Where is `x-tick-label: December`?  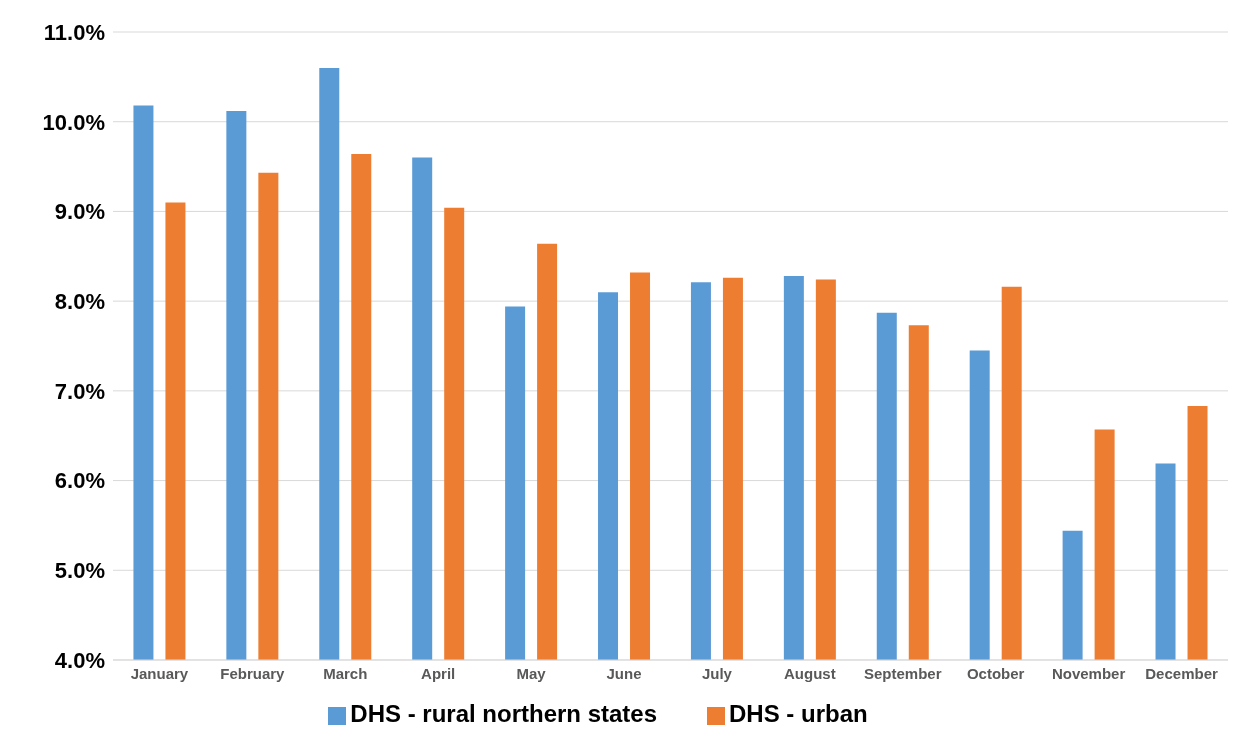 x-tick-label: December is located at coordinates (1181, 673).